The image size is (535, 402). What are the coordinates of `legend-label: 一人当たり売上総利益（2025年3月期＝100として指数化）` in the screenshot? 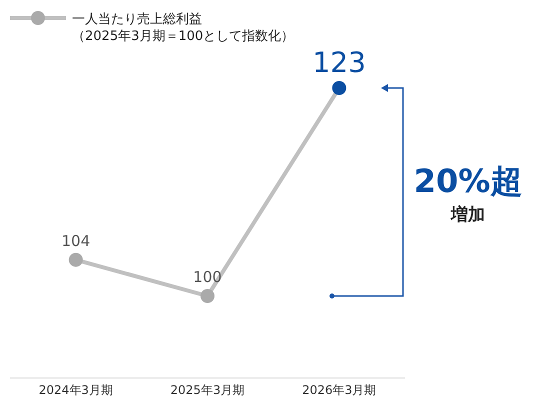 It's located at (183, 28).